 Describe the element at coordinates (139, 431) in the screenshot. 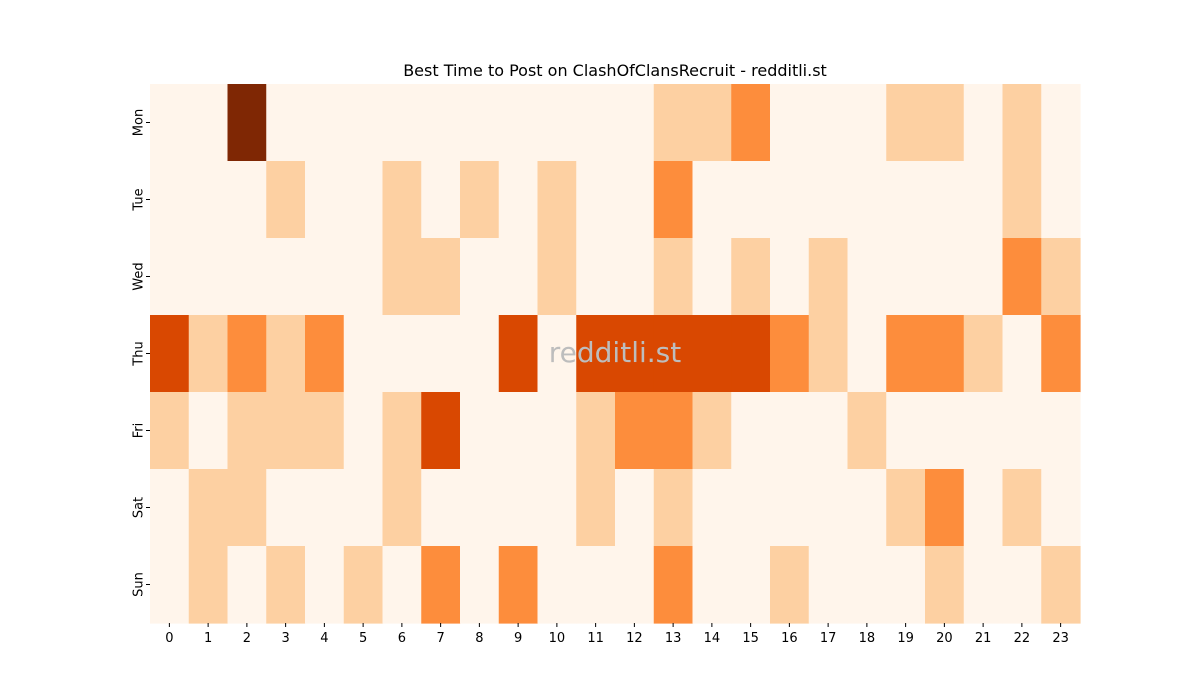

I see `y-tick-label: Fri` at that location.